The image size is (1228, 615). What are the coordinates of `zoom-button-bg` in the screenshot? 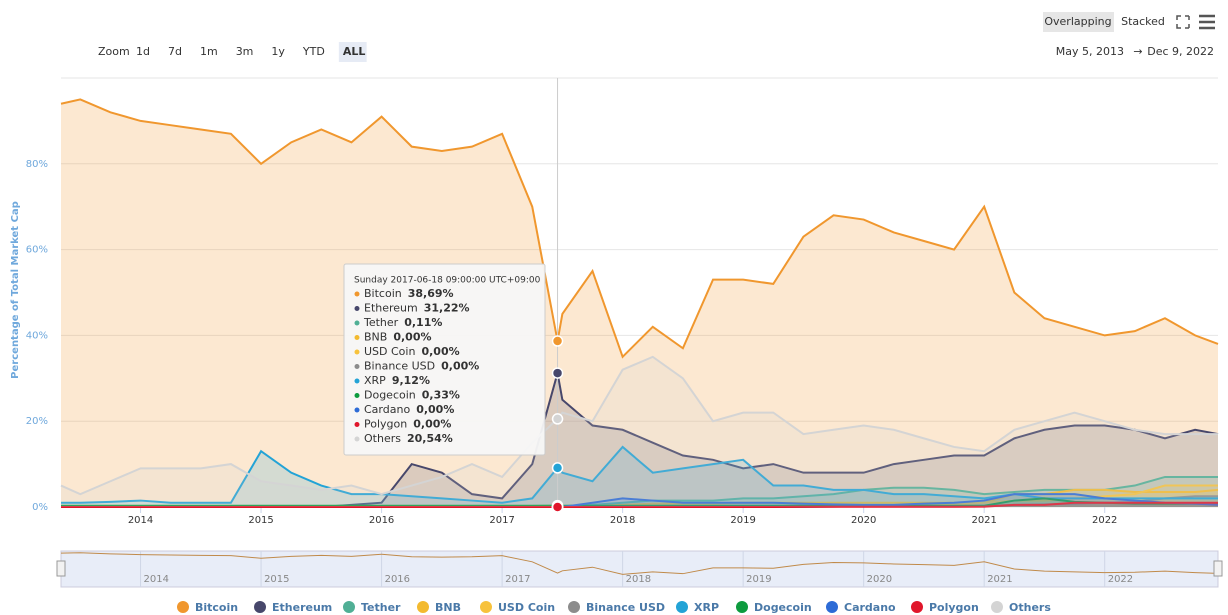 It's located at (352, 52).